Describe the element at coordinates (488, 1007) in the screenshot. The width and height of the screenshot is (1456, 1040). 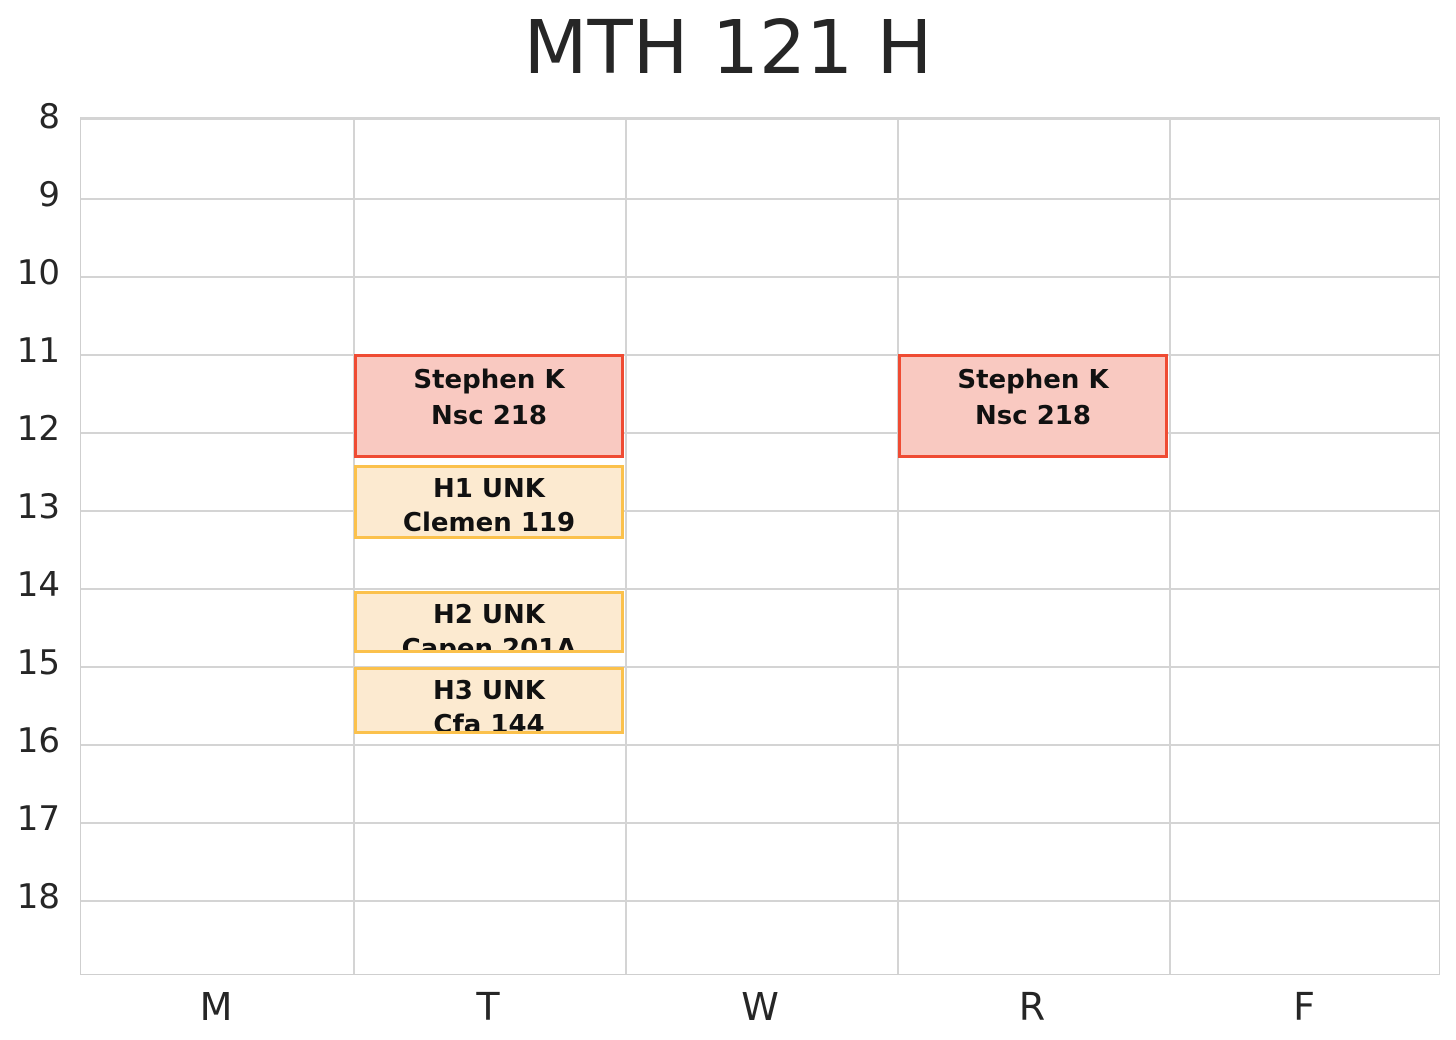
I see `x-tick-label-T: T` at that location.